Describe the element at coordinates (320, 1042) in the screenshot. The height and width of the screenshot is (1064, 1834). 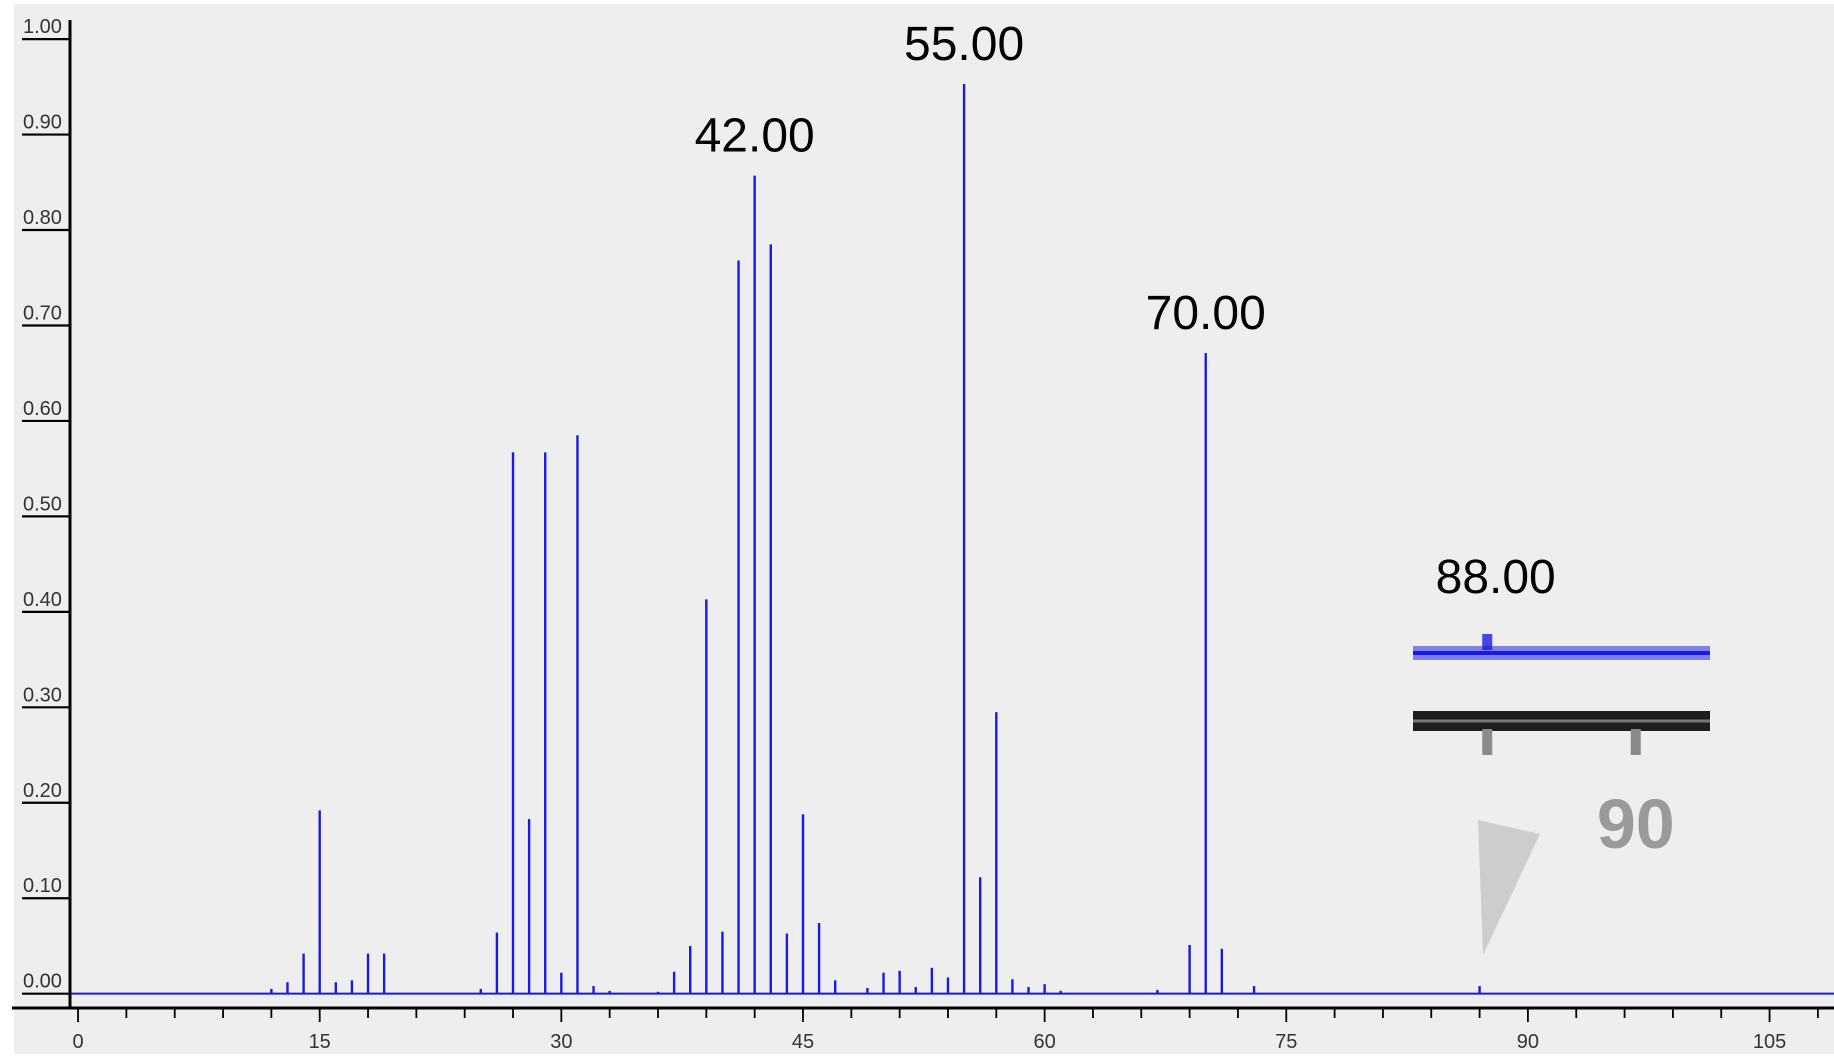
I see `x-tick-label: 15` at that location.